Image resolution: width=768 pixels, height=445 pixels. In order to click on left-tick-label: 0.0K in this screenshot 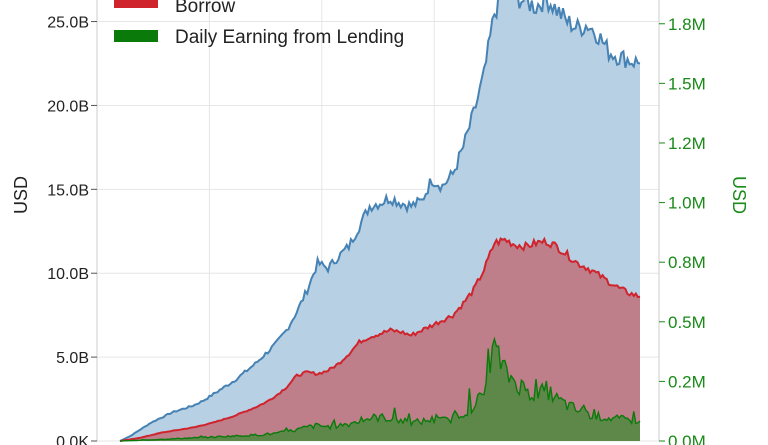, I will do `click(72, 439)`.